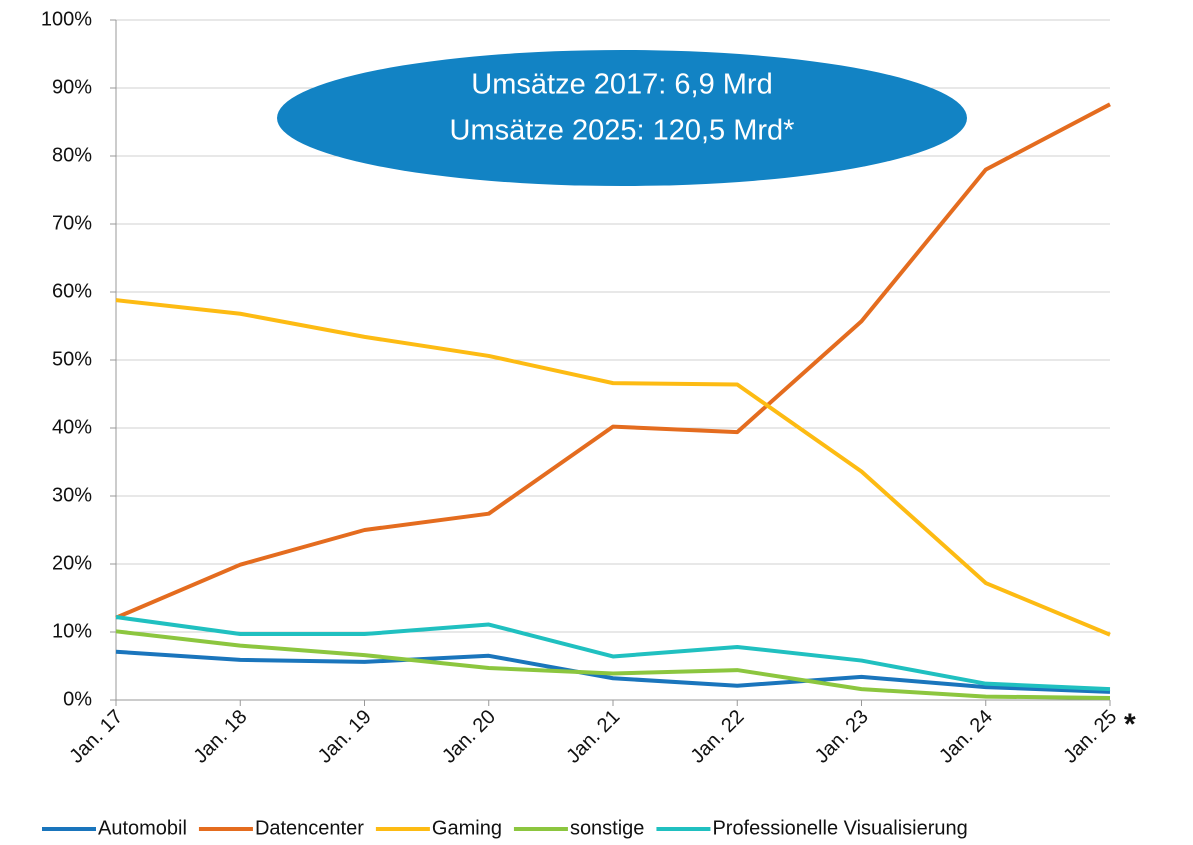 The width and height of the screenshot is (1193, 845). What do you see at coordinates (718, 737) in the screenshot?
I see `x-tick-label: Jan. 22` at bounding box center [718, 737].